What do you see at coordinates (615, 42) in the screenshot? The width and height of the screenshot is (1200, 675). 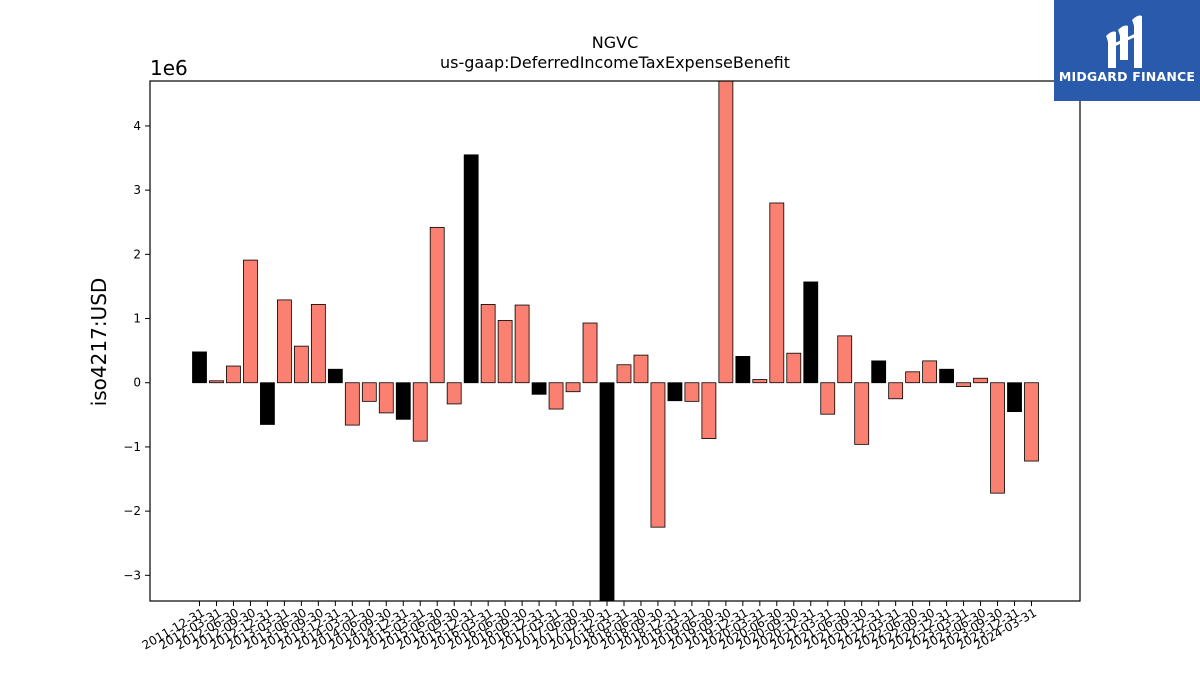 I see `chart-title: NGVC` at bounding box center [615, 42].